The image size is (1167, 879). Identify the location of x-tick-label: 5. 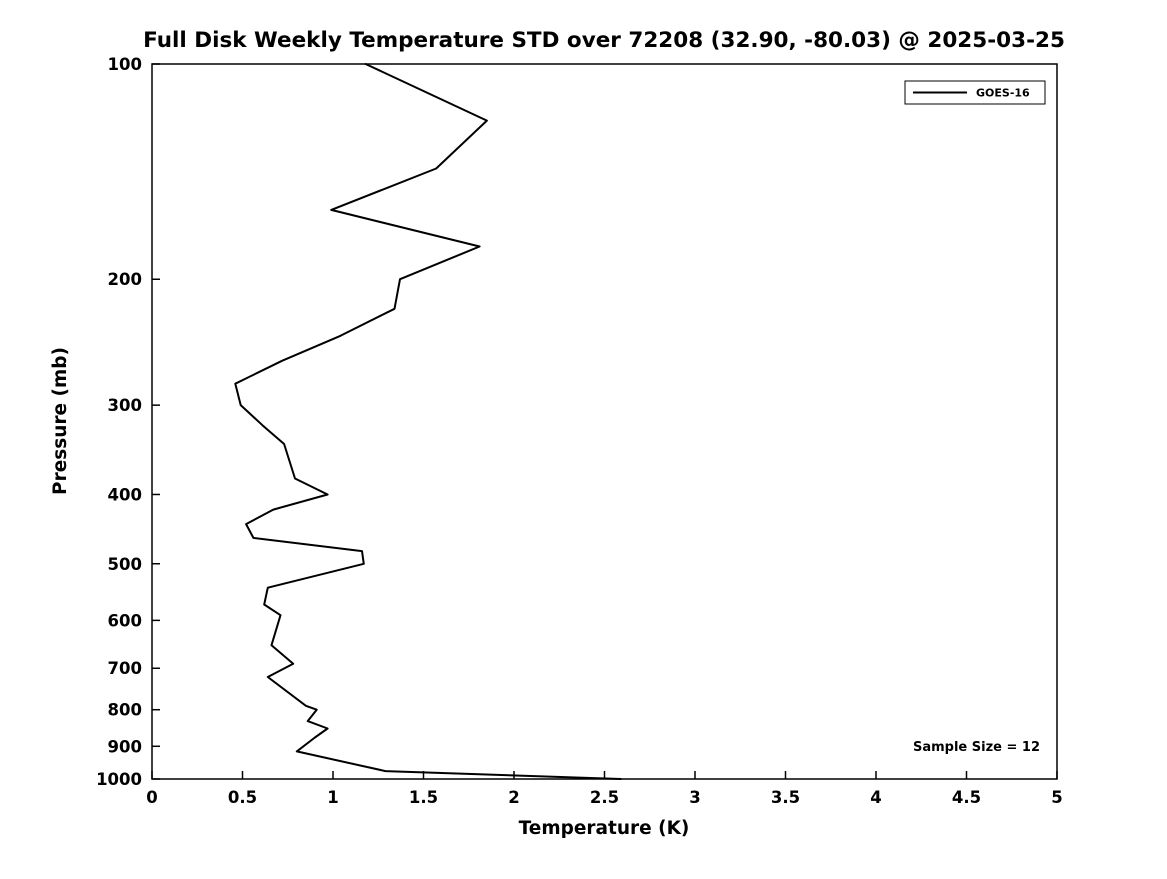
(1056, 797).